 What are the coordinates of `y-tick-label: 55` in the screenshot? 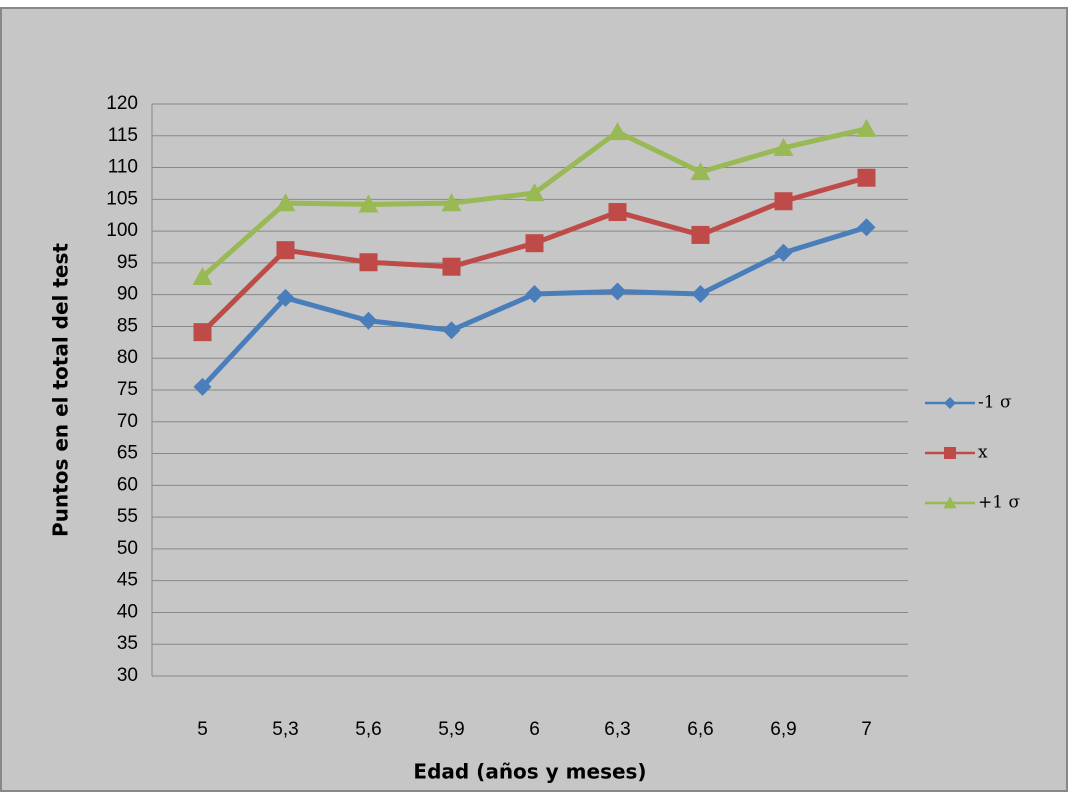 It's located at (127, 516).